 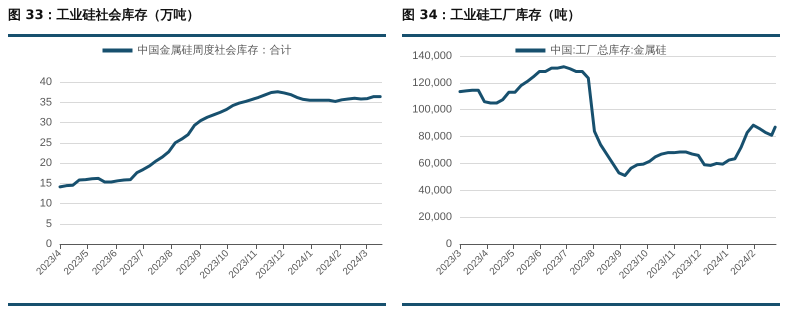 I want to click on legend-label: 中国金属硅周度社会库存：合计, so click(x=215, y=50).